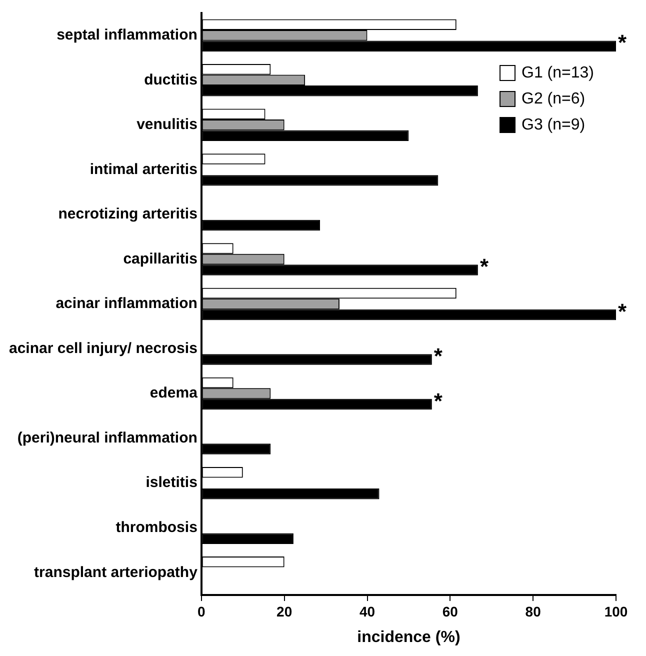 Image resolution: width=646 pixels, height=656 pixels. Describe the element at coordinates (554, 99) in the screenshot. I see `legend-label: G2 (n=6)` at that location.